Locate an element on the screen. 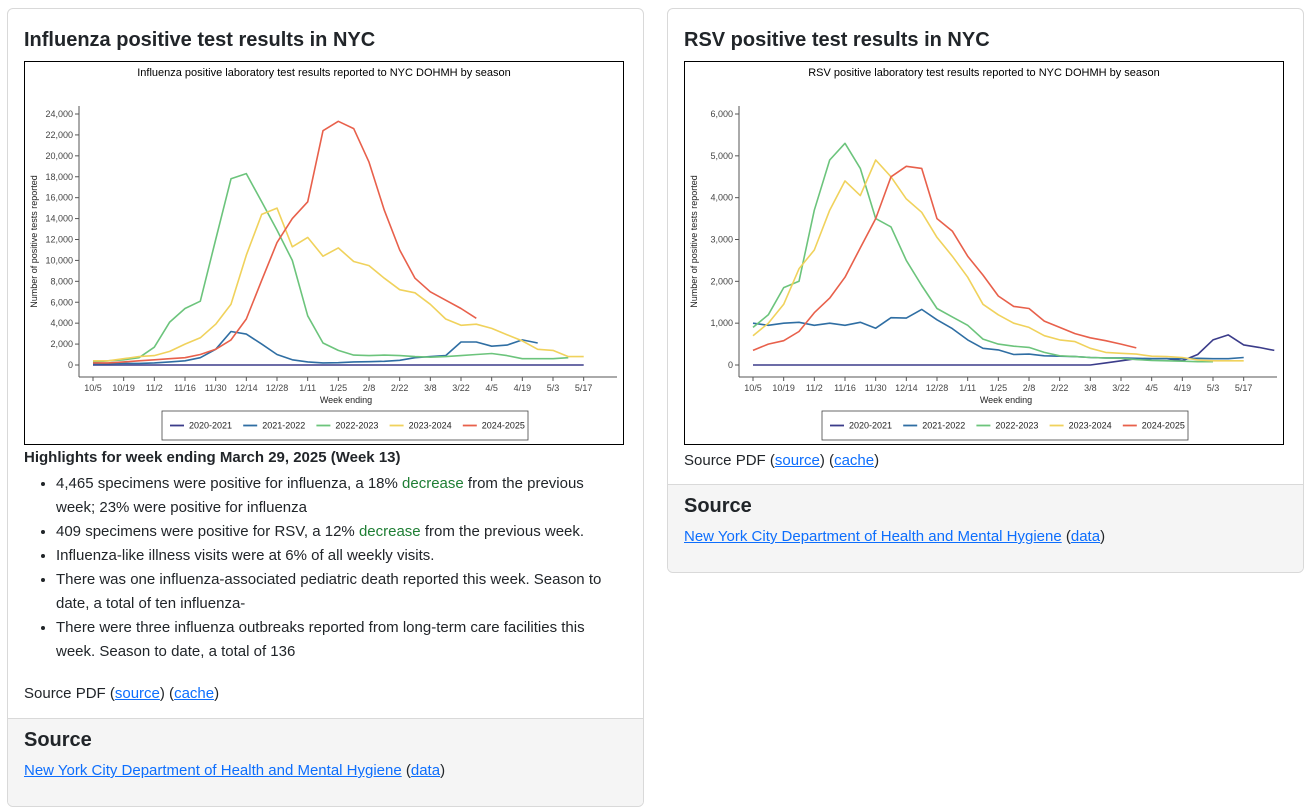 The width and height of the screenshot is (1307, 811). rsv-data-link: data is located at coordinates (1085, 536).